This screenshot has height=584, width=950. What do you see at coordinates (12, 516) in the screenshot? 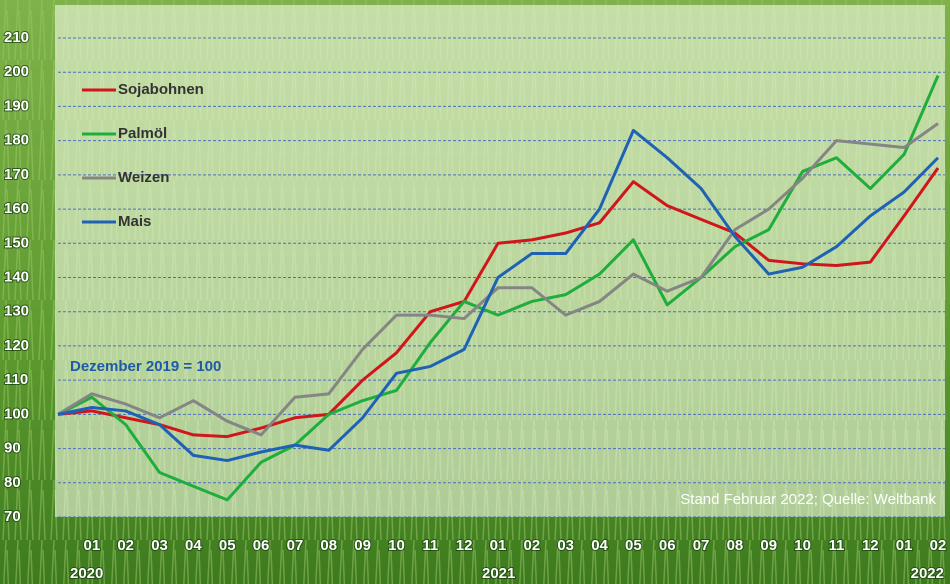
I see `y-tick-label: 70` at bounding box center [12, 516].